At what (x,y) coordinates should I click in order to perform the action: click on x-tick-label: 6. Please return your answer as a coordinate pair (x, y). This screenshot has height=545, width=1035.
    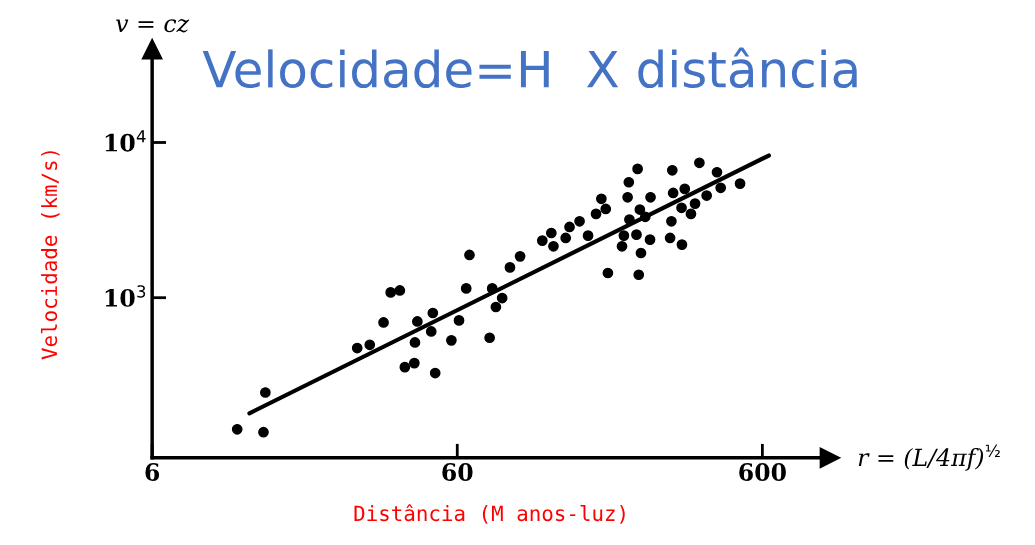
    Looking at the image, I should click on (152, 472).